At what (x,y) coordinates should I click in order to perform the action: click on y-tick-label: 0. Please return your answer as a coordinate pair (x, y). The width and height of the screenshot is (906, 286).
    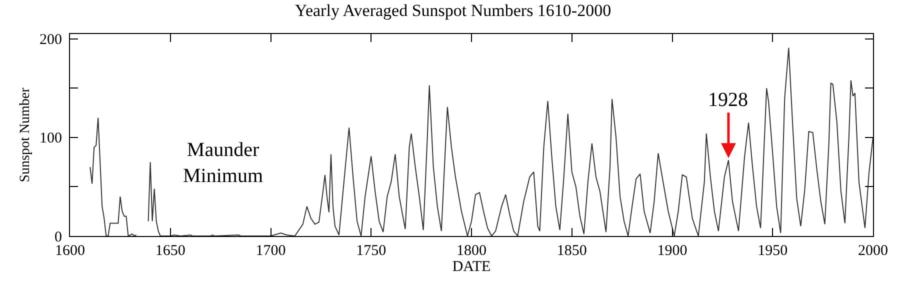
    Looking at the image, I should click on (58, 237).